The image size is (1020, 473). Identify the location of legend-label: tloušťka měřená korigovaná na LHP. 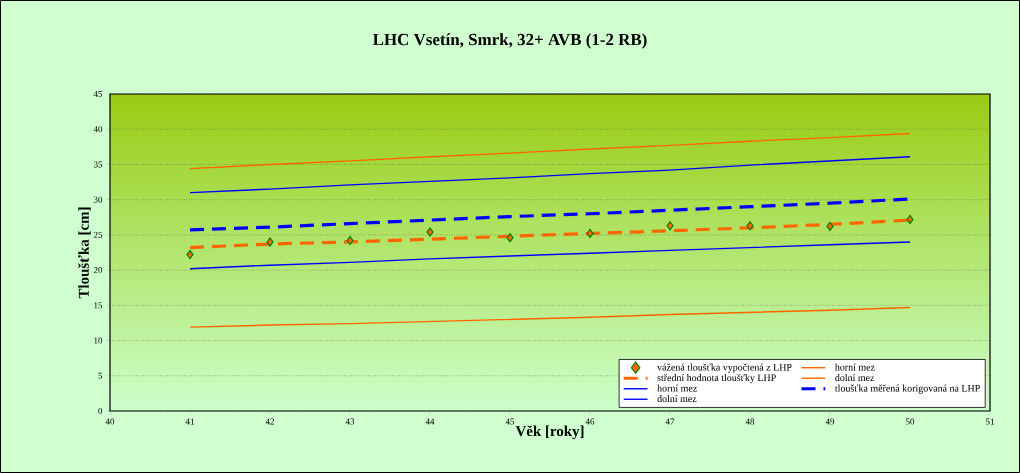
(907, 389).